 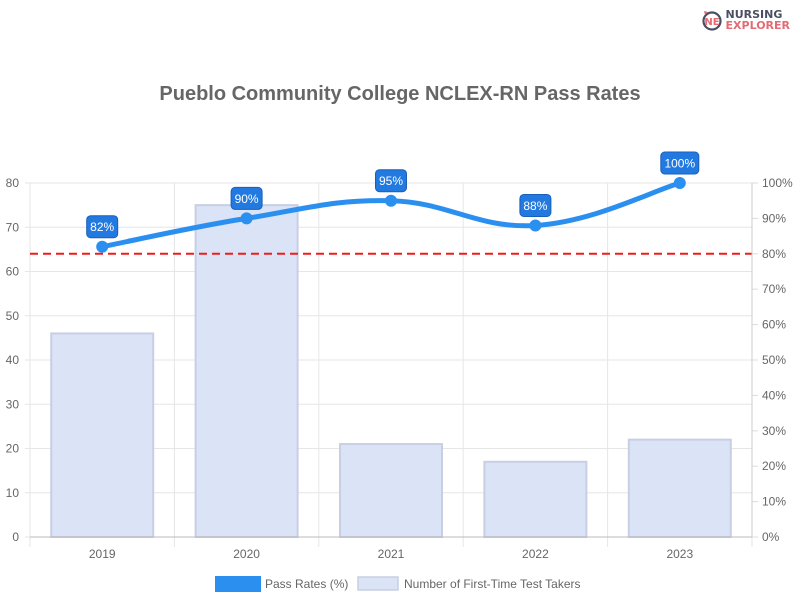 I want to click on left-tick-label: 70, so click(x=13, y=227).